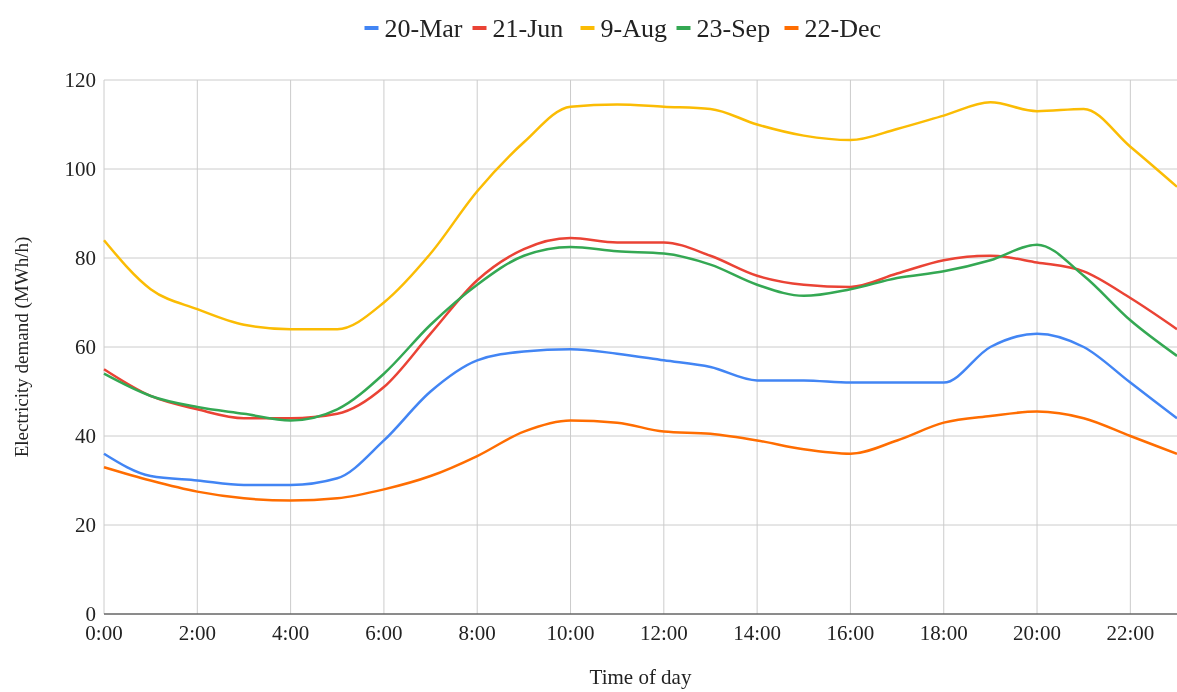 The width and height of the screenshot is (1177, 692). Describe the element at coordinates (423, 29) in the screenshot. I see `legend-label: 20-Mar` at that location.